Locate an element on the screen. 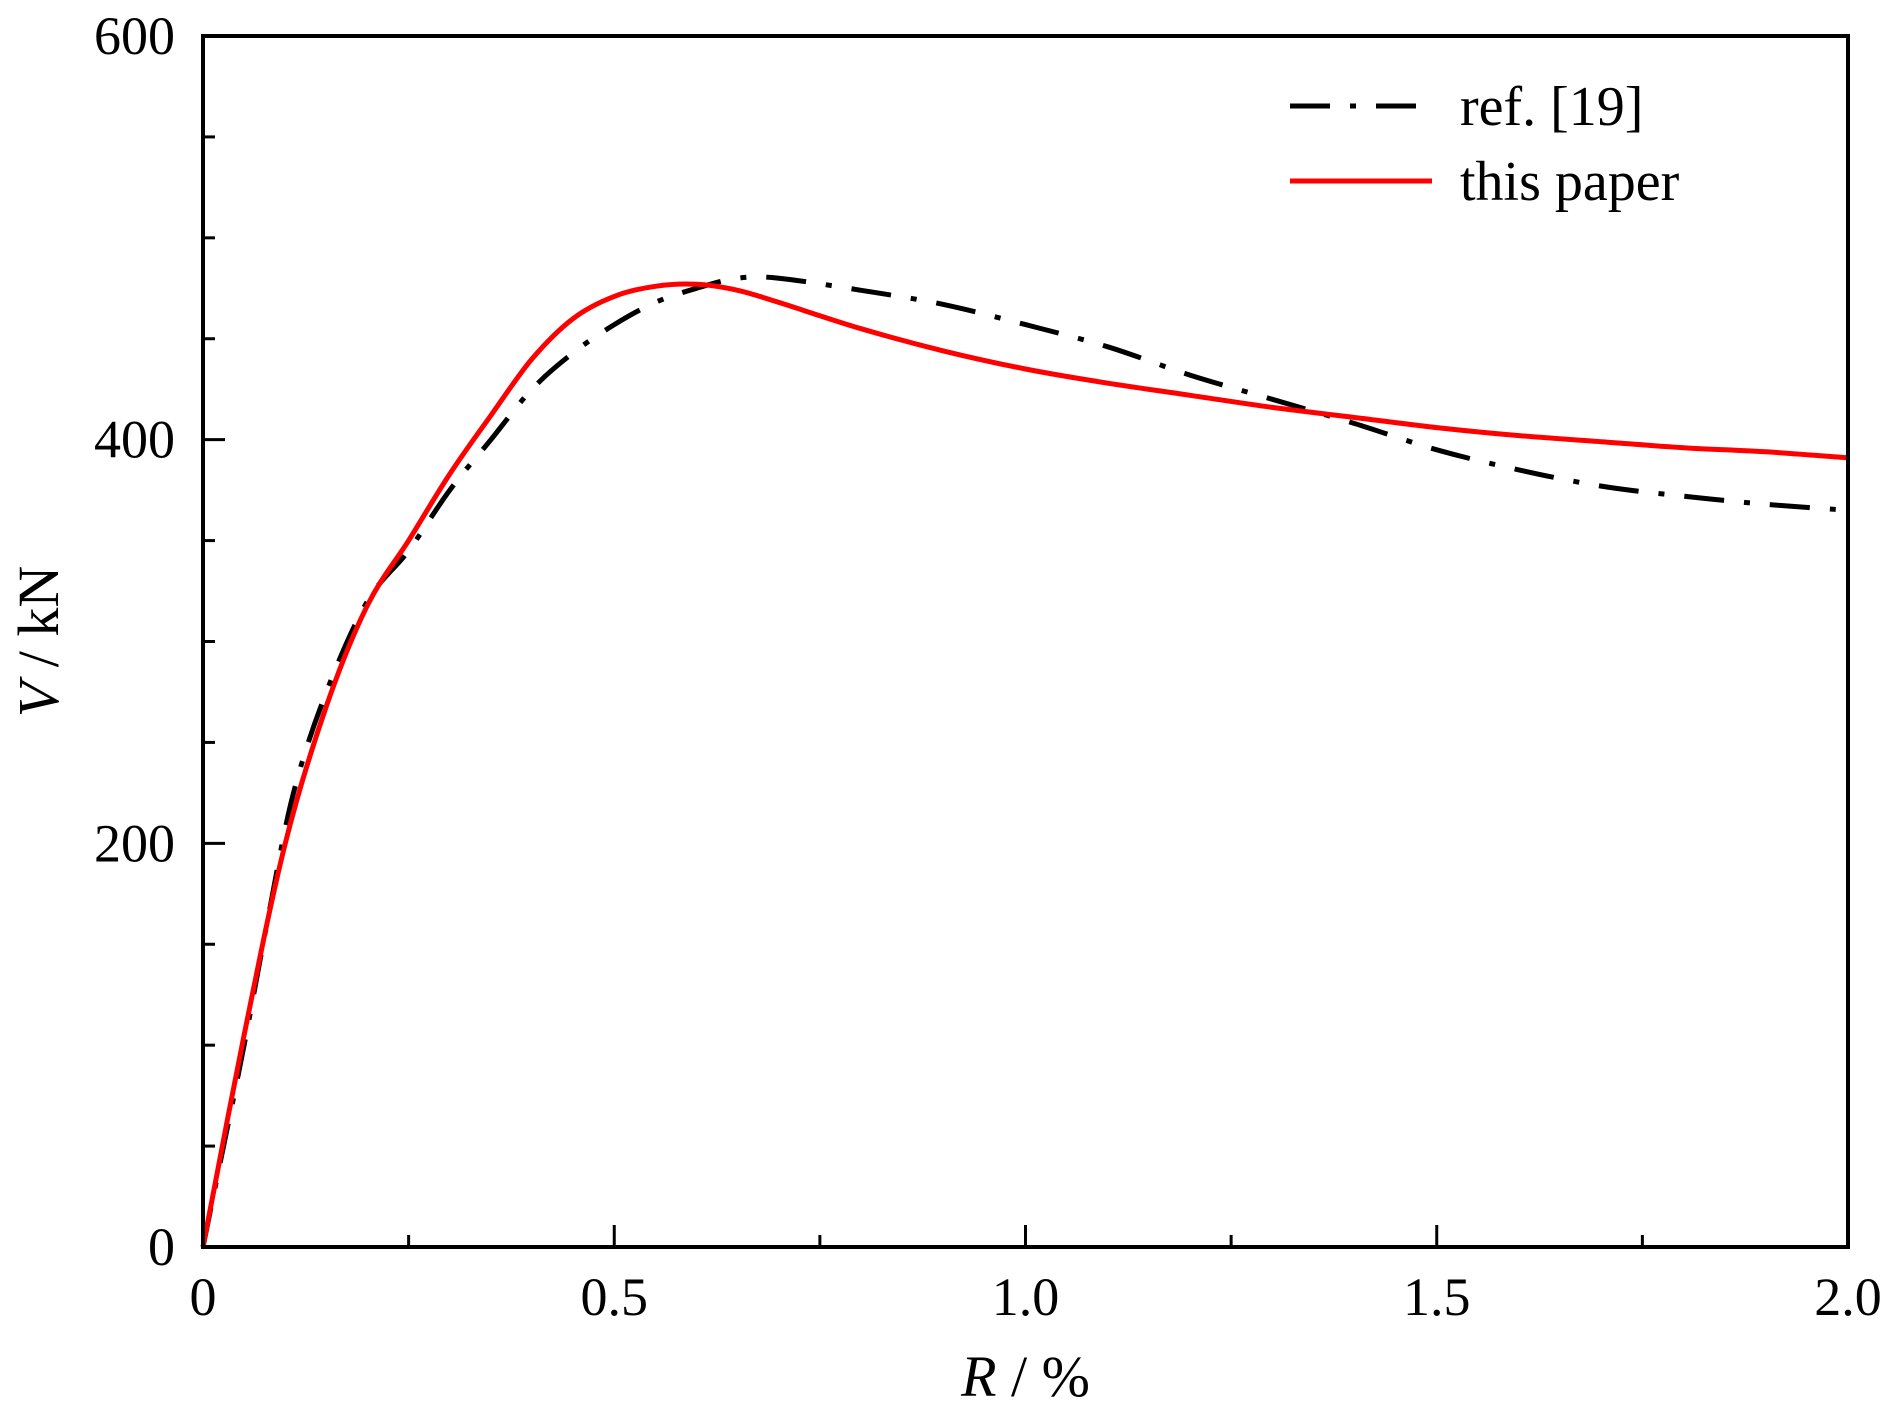 The height and width of the screenshot is (1408, 1890). y-tick-label: 600 is located at coordinates (134, 36).